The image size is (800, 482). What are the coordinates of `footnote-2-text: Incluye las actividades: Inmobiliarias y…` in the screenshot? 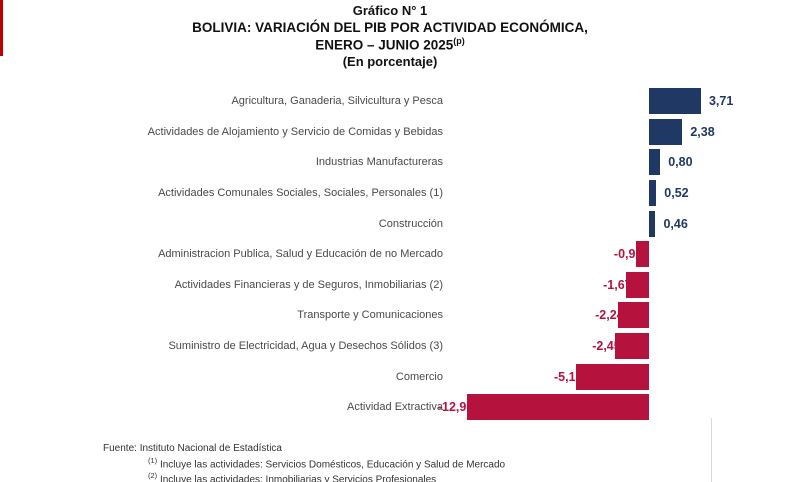 It's located at (297, 478).